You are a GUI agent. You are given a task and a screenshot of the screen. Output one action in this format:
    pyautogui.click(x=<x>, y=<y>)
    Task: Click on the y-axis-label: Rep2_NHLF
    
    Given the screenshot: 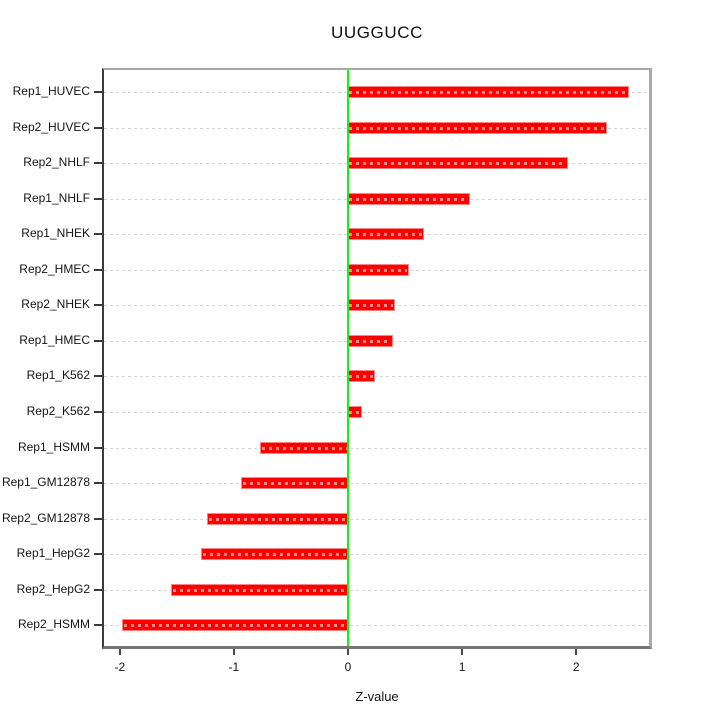 What is the action you would take?
    pyautogui.click(x=56, y=162)
    